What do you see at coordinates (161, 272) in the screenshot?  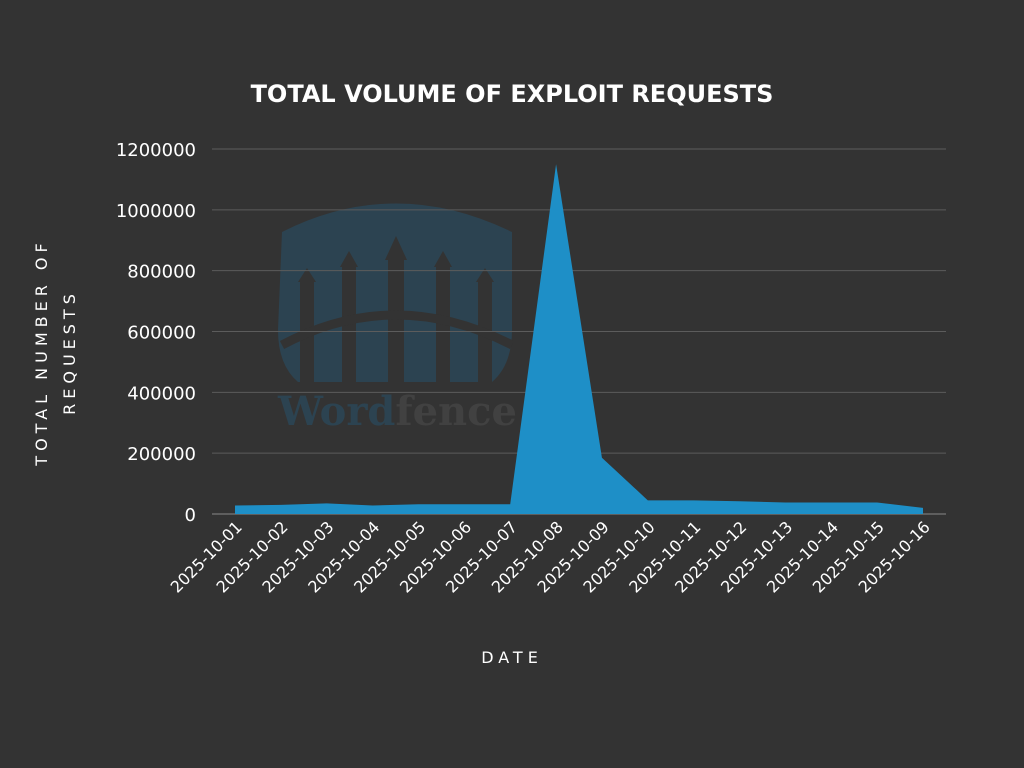 I see `y-tick-label: 800000` at bounding box center [161, 272].